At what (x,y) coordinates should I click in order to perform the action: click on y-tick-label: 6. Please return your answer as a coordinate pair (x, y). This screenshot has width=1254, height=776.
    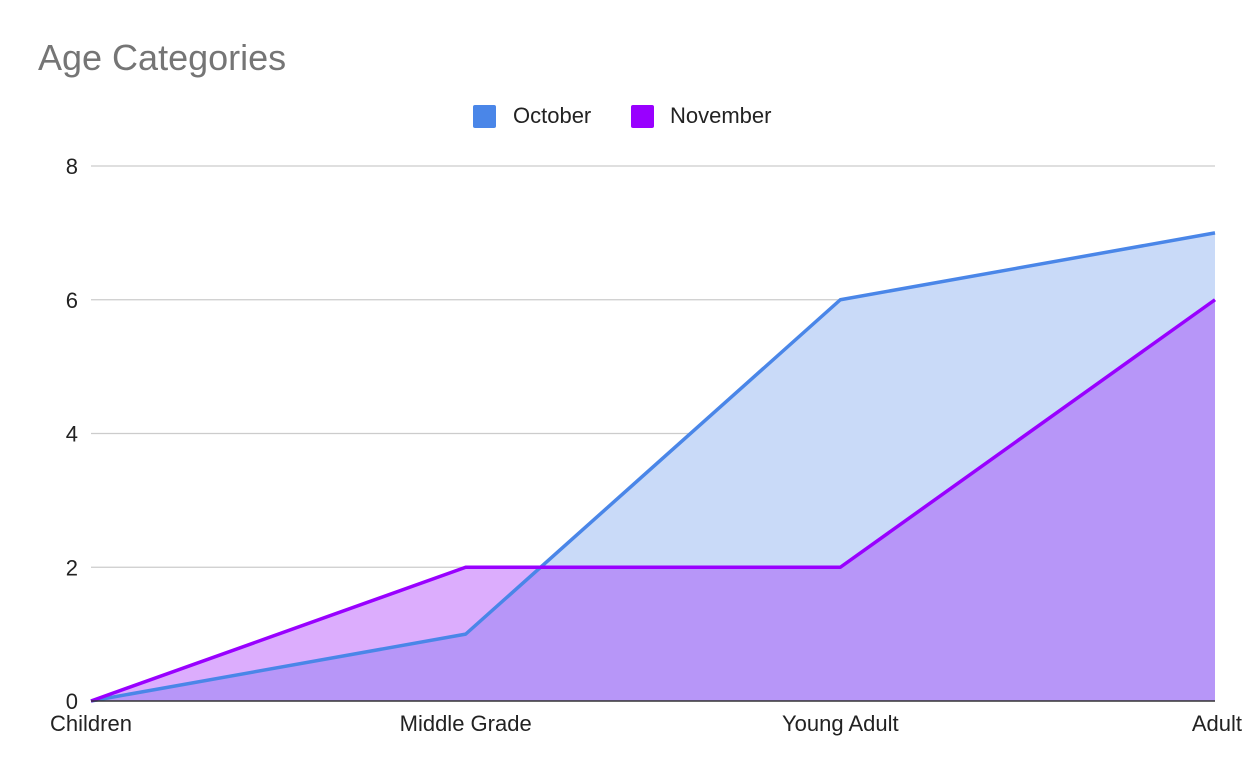
    Looking at the image, I should click on (72, 300).